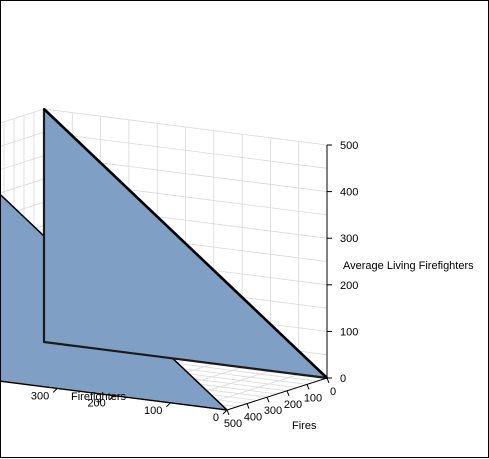  I want to click on z-axis-label: Average Living Firefighters, so click(408, 266).